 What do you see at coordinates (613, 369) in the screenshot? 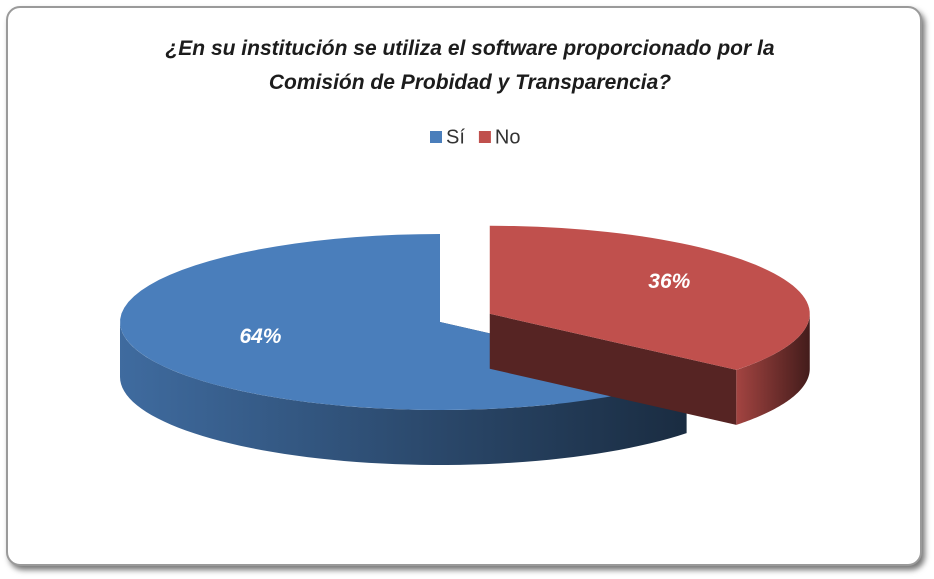
I see `slice-face` at bounding box center [613, 369].